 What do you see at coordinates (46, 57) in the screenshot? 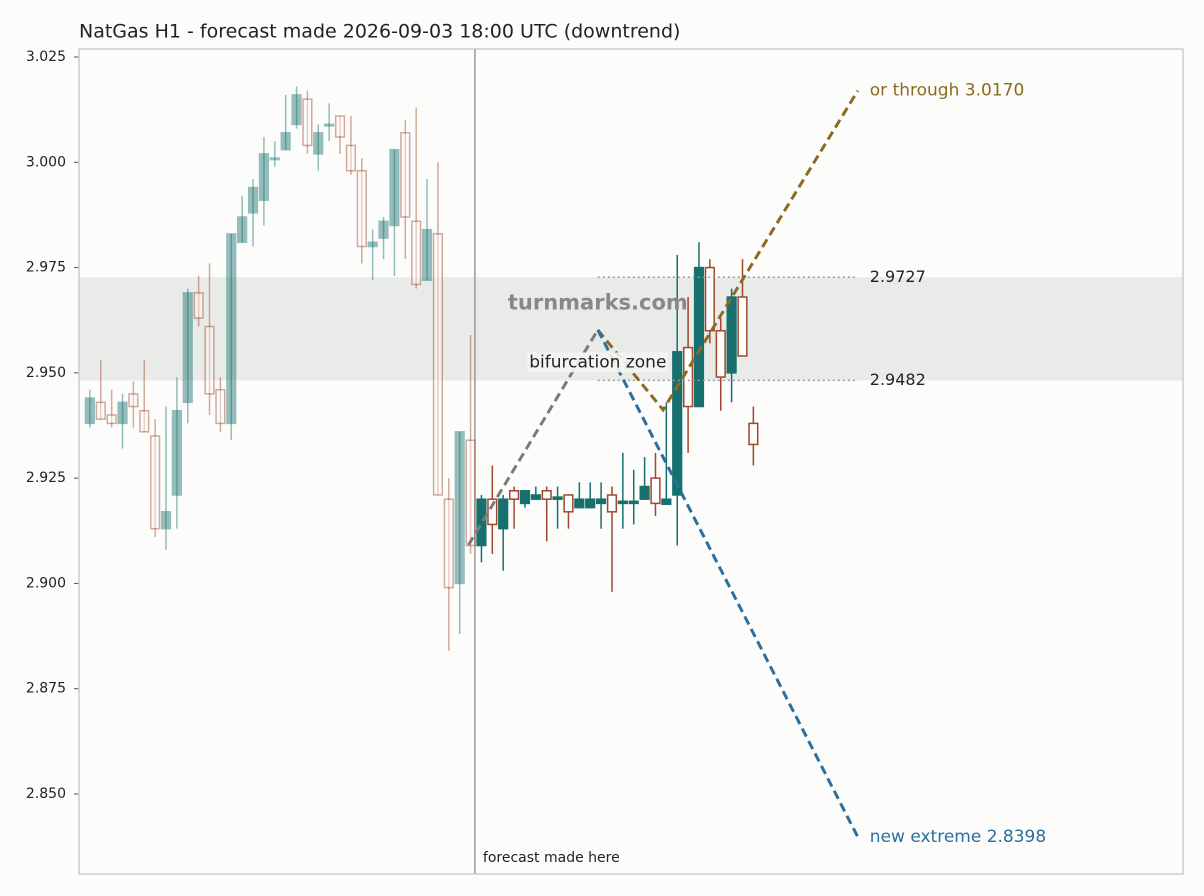
I see `y-tick-label: 3.025` at bounding box center [46, 57].